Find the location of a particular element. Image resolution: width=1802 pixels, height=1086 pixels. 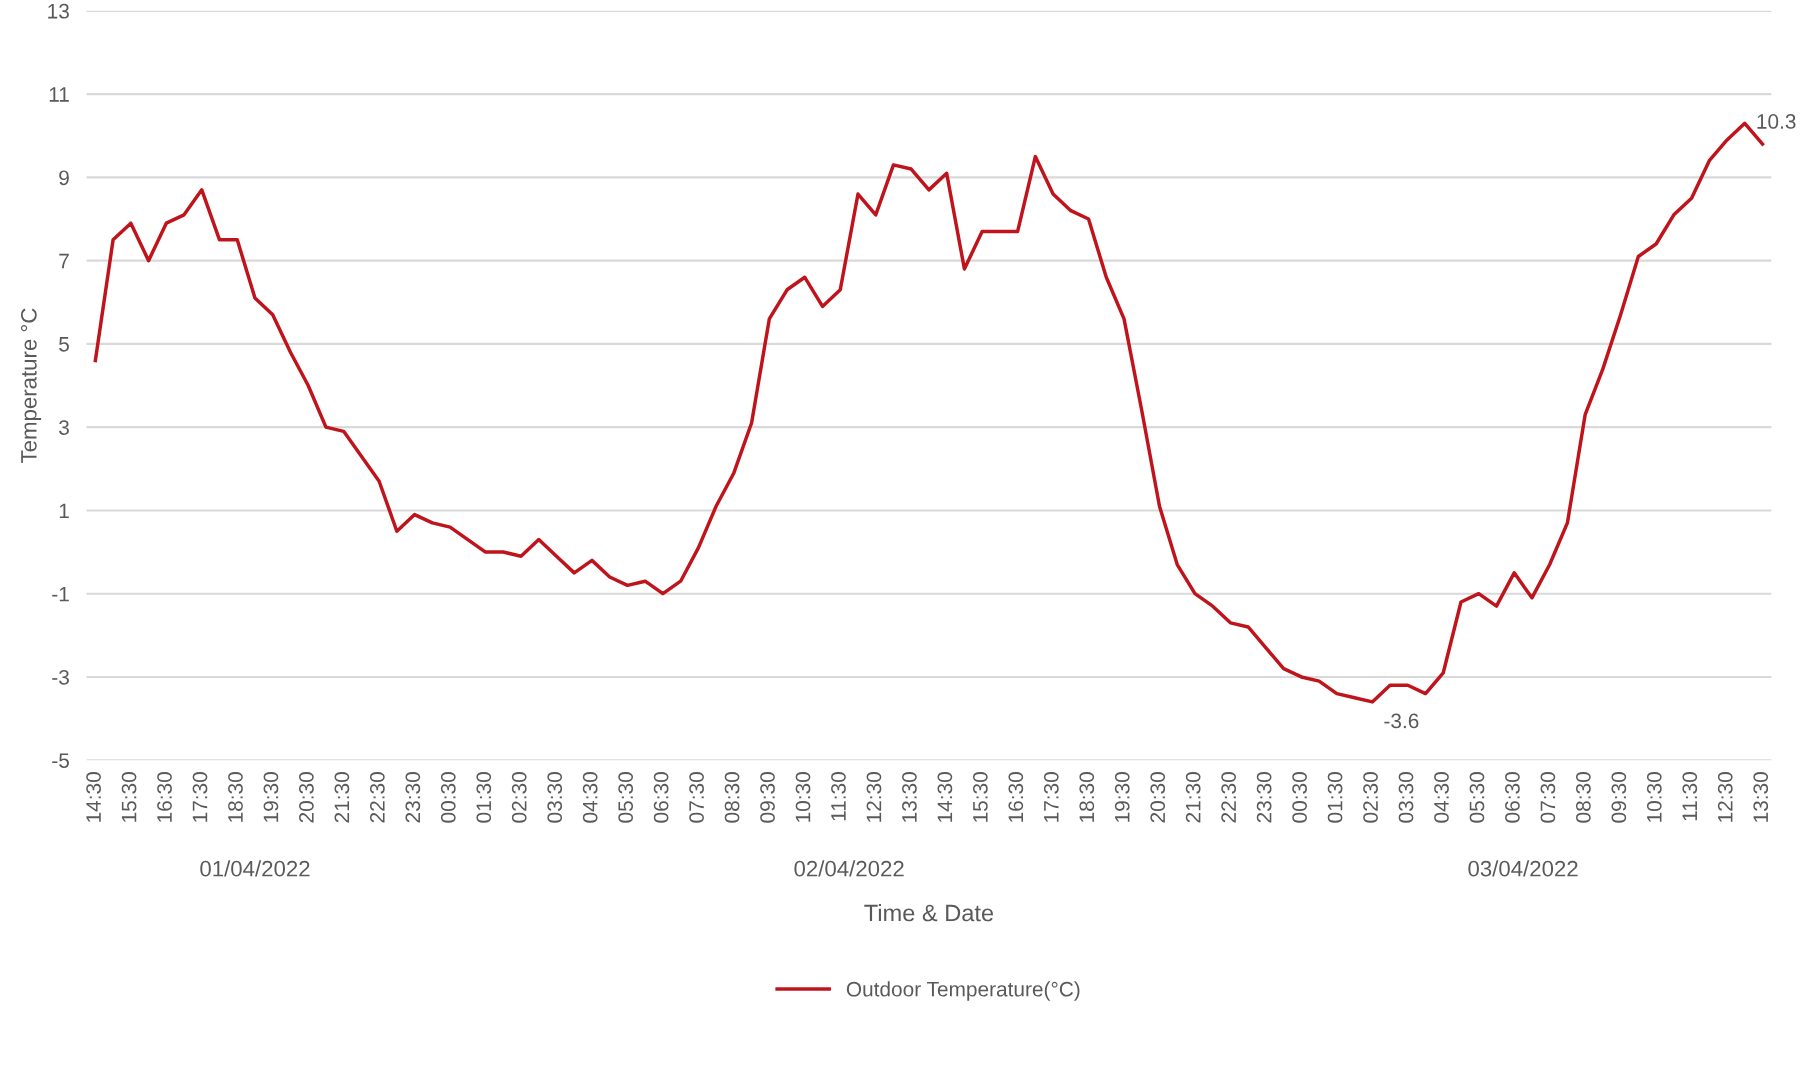

y-tick-label: 5 is located at coordinates (64, 344).